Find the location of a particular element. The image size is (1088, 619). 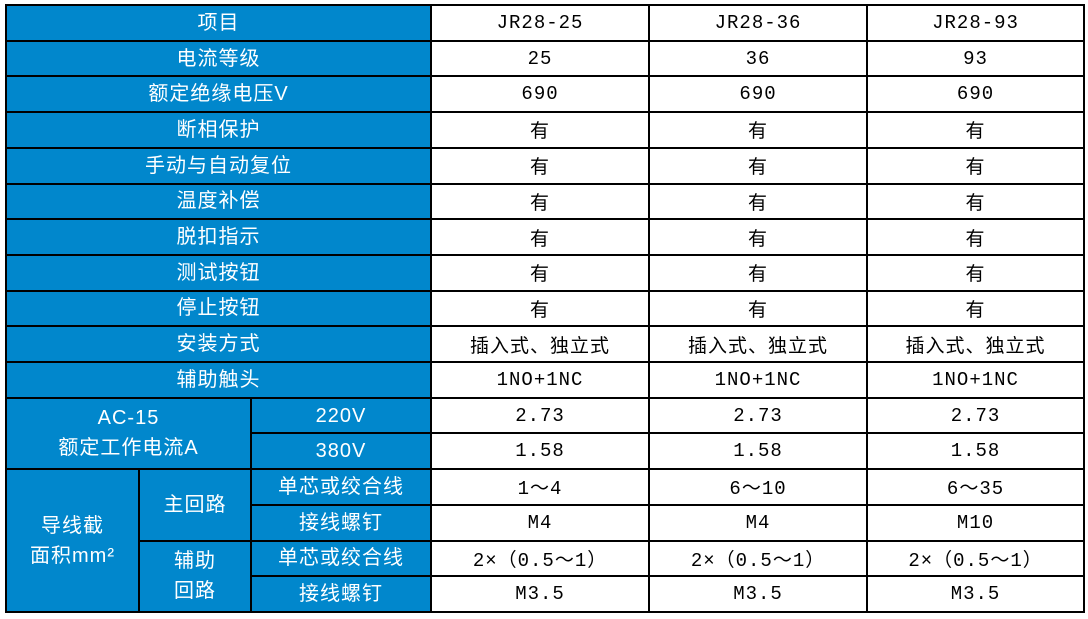

value-cell: 93 is located at coordinates (976, 58).